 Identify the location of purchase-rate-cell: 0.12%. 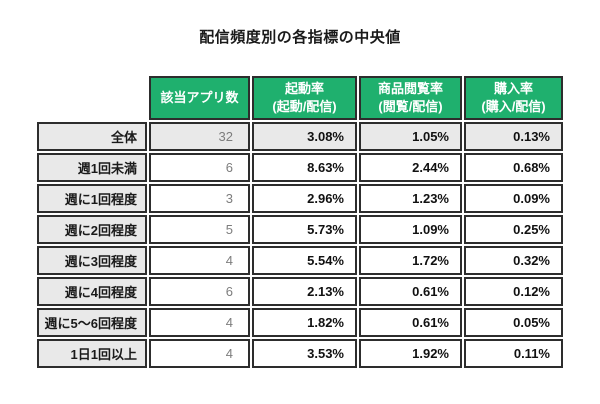
(513, 291).